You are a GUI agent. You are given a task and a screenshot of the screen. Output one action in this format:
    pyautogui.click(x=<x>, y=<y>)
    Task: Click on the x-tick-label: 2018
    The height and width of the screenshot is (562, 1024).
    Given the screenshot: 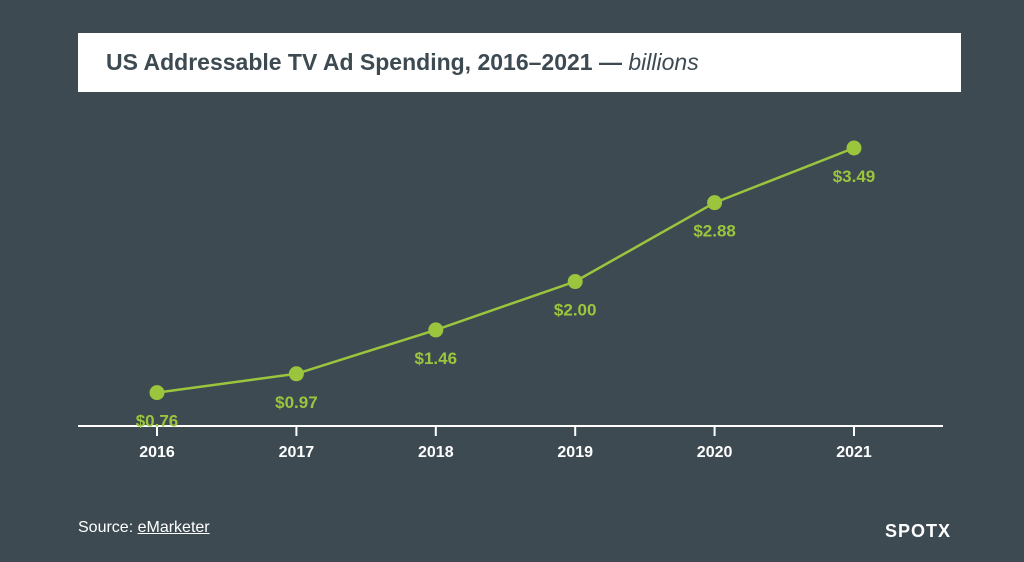 What is the action you would take?
    pyautogui.click(x=436, y=452)
    